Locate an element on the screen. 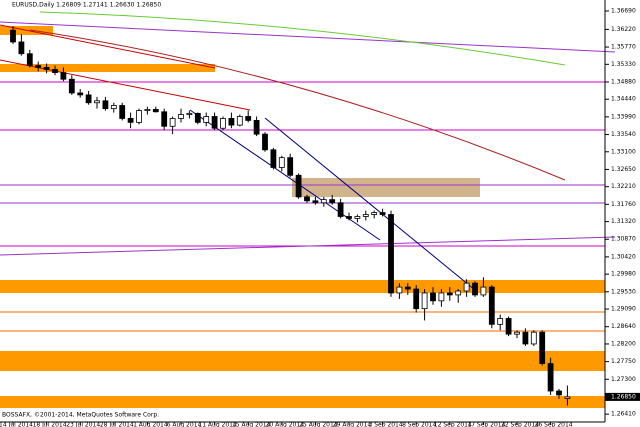 The image size is (640, 427). channel-line is located at coordinates (370, 204).